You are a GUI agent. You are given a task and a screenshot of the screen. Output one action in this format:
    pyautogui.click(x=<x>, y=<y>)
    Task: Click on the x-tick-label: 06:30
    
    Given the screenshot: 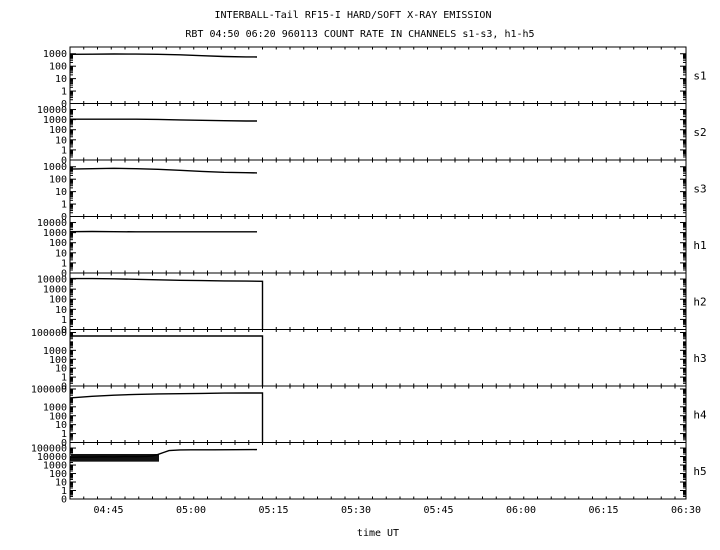 What is the action you would take?
    pyautogui.click(x=686, y=510)
    